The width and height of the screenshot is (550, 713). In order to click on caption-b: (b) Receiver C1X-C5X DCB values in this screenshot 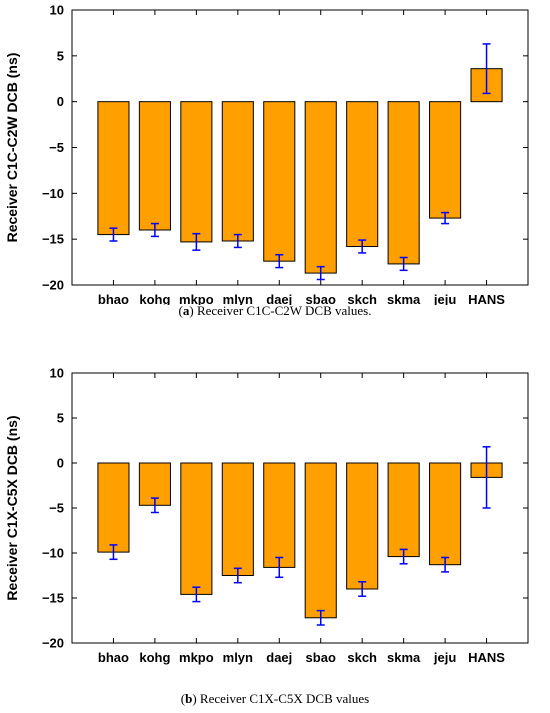, I will do `click(275, 698)`.